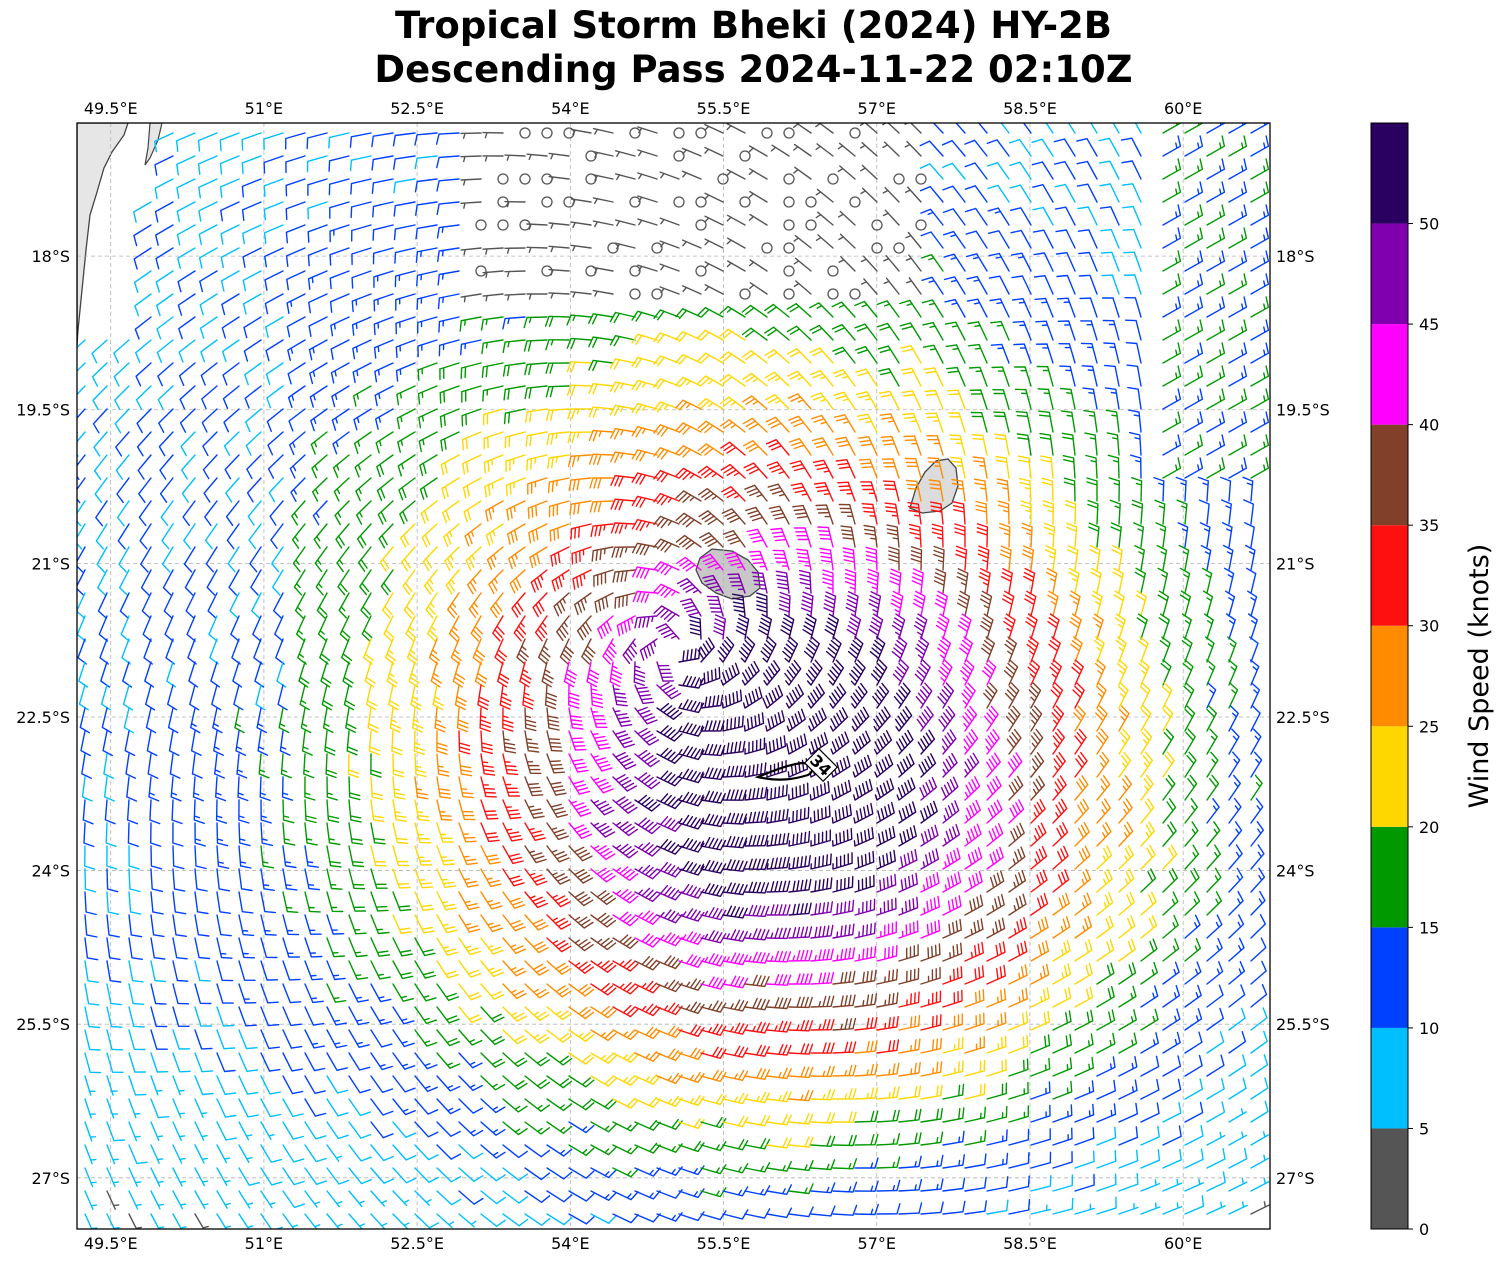 This screenshot has width=1507, height=1264. I want to click on colorbar-tick-label: 0, so click(1424, 1229).